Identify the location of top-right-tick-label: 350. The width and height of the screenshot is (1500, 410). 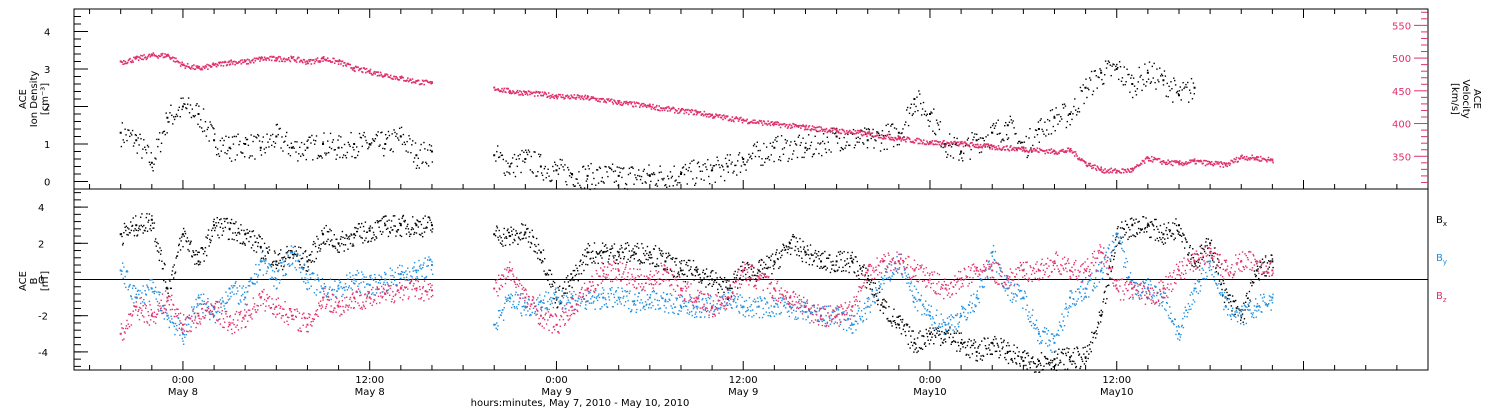
(1401, 157).